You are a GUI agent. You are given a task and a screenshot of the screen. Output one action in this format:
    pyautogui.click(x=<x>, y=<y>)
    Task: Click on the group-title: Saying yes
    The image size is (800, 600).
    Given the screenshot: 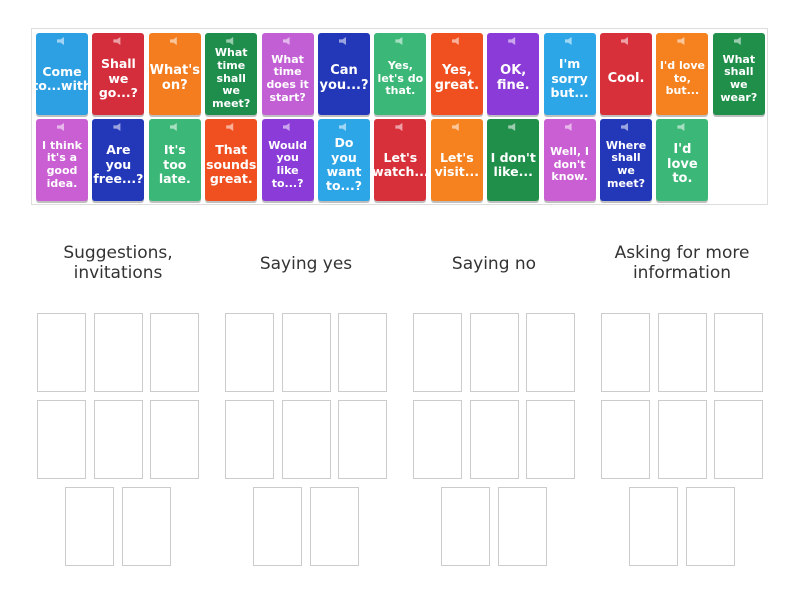 What is the action you would take?
    pyautogui.click(x=306, y=264)
    